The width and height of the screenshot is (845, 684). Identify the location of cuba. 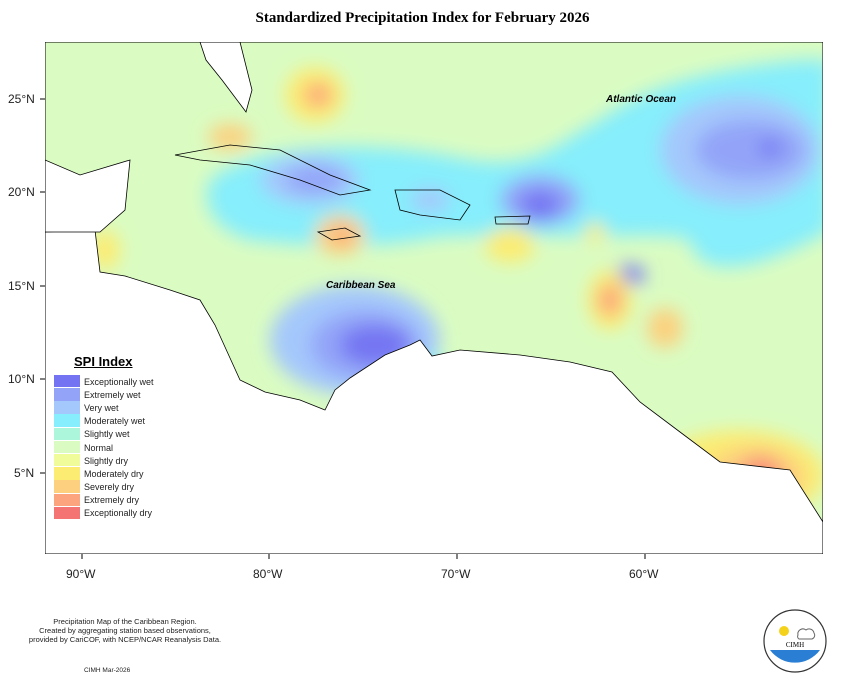
(273, 170).